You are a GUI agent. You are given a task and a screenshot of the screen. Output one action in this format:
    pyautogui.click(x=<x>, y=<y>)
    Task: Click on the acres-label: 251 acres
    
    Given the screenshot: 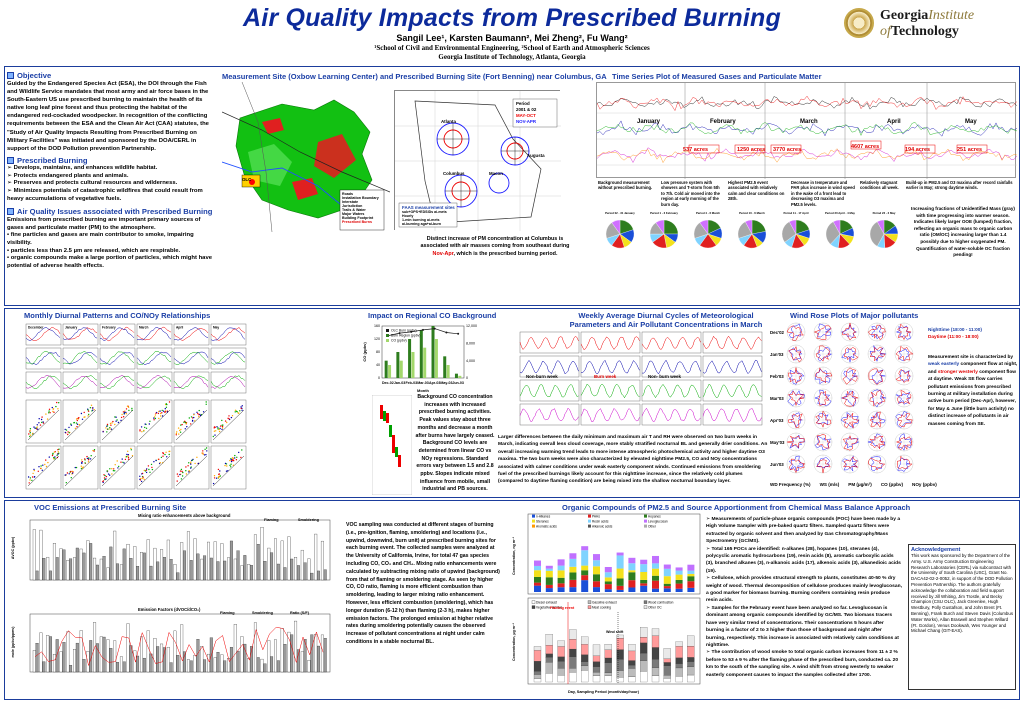 What is the action you would take?
    pyautogui.click(x=970, y=150)
    